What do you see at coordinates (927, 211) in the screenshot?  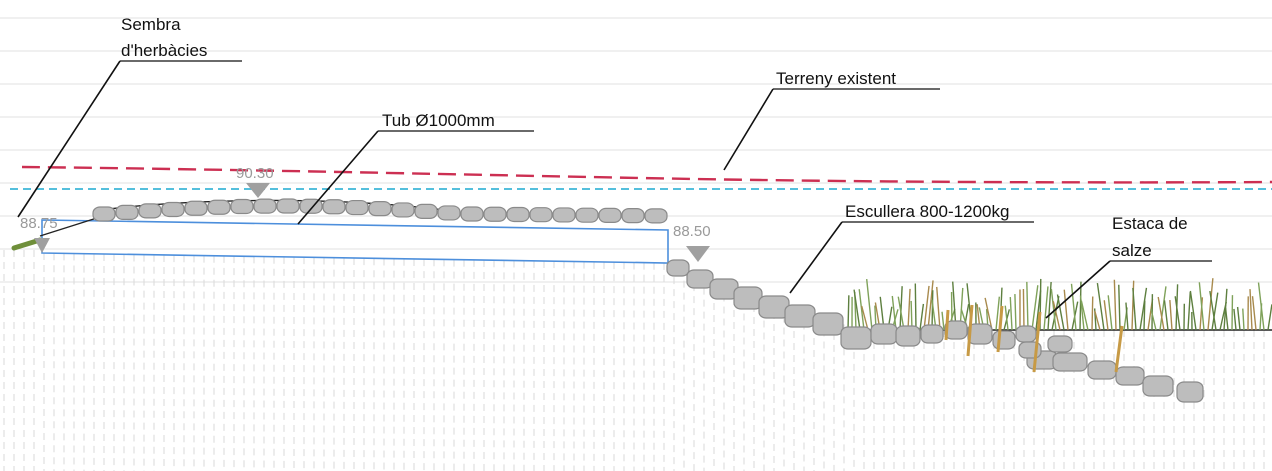 I see `label-riprap: Escullera 800-1200kg` at bounding box center [927, 211].